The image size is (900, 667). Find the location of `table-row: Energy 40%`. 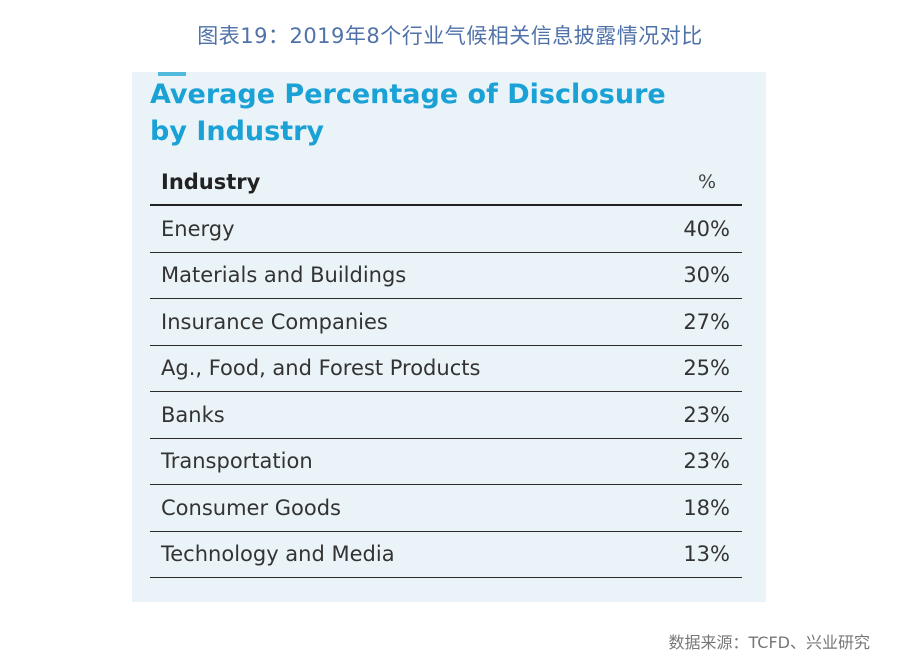

table-row: Energy 40% is located at coordinates (446, 229).